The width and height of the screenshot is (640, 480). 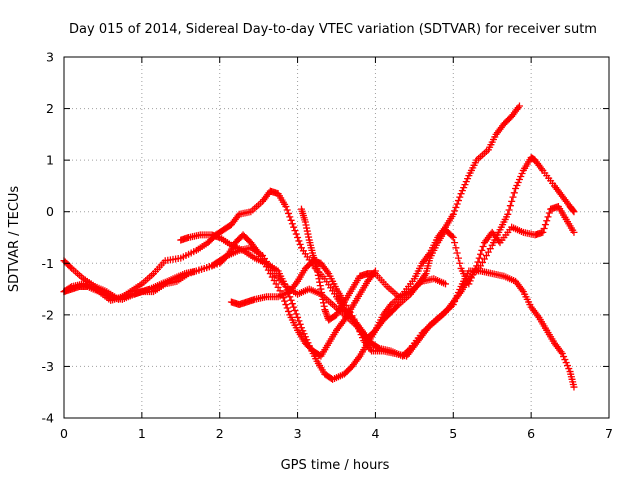 What do you see at coordinates (14, 239) in the screenshot?
I see `y-axis-title: SDTVAR / TECUs` at bounding box center [14, 239].